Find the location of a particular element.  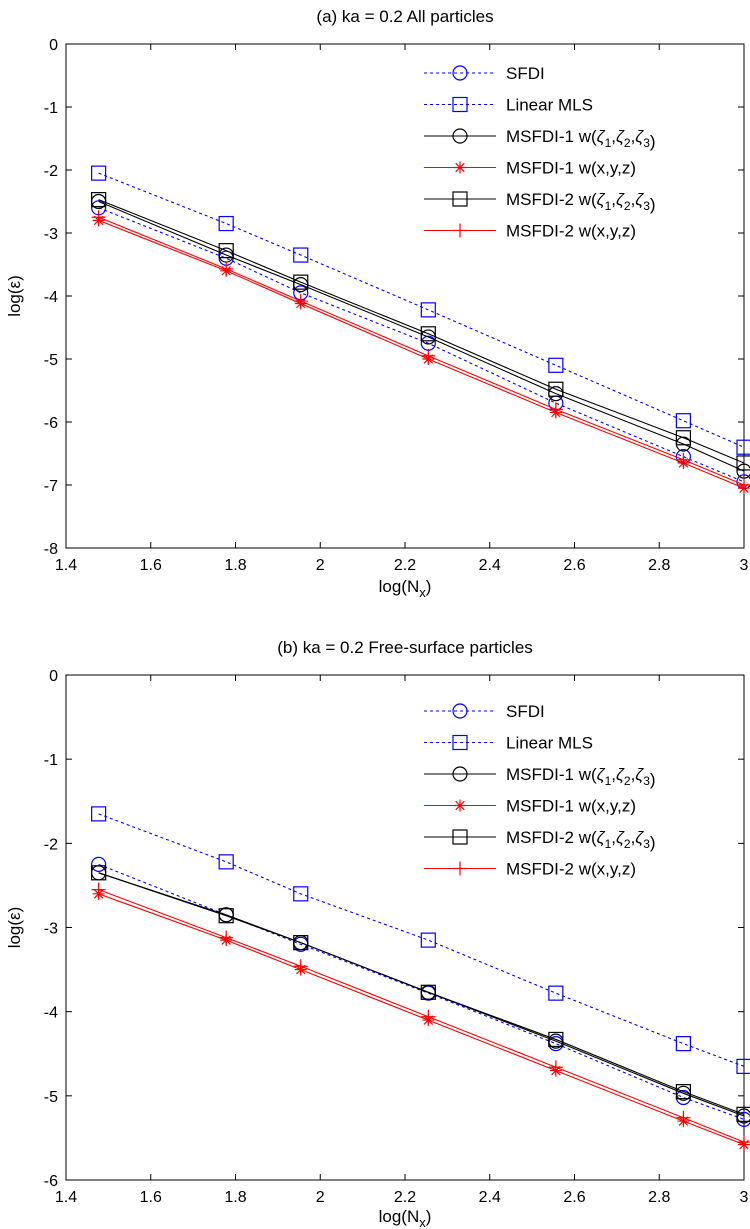

legend-label: SFDI is located at coordinates (525, 711).